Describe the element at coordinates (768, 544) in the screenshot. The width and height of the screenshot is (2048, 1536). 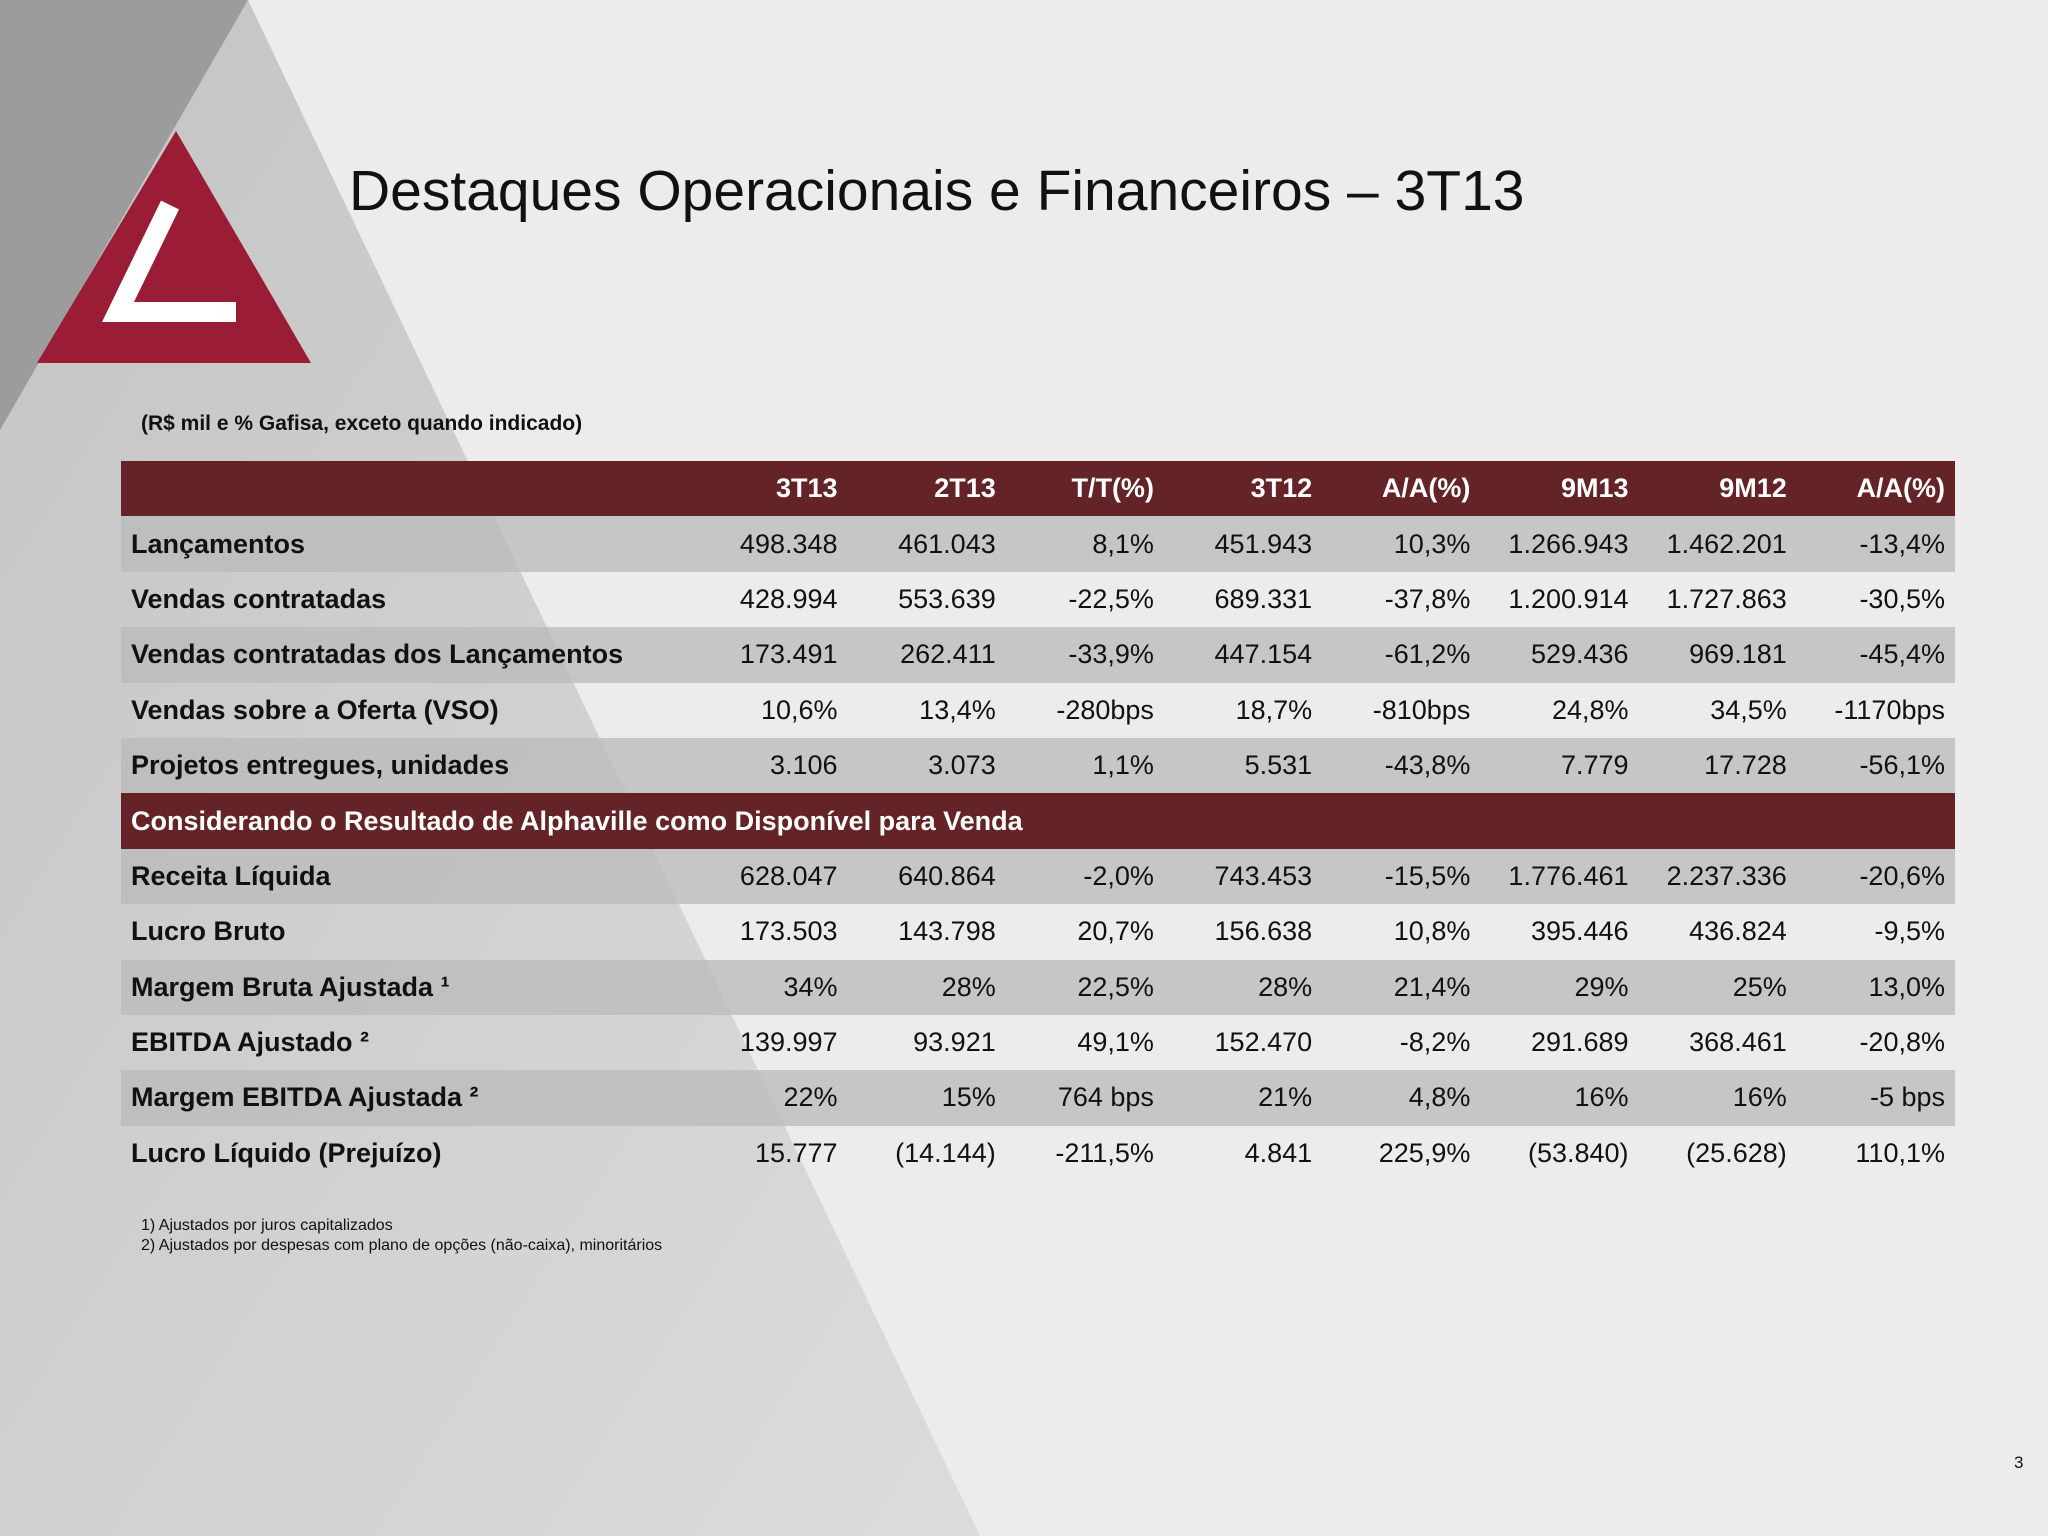
I see `cell: 498.348` at that location.